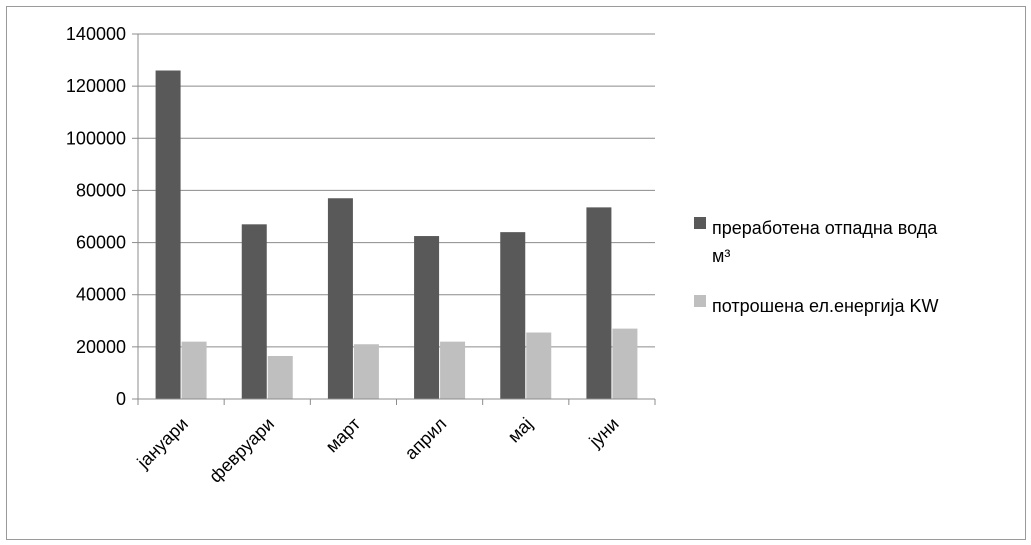 The image size is (1031, 545). I want to click on y-tick-label: 20000, so click(101, 347).